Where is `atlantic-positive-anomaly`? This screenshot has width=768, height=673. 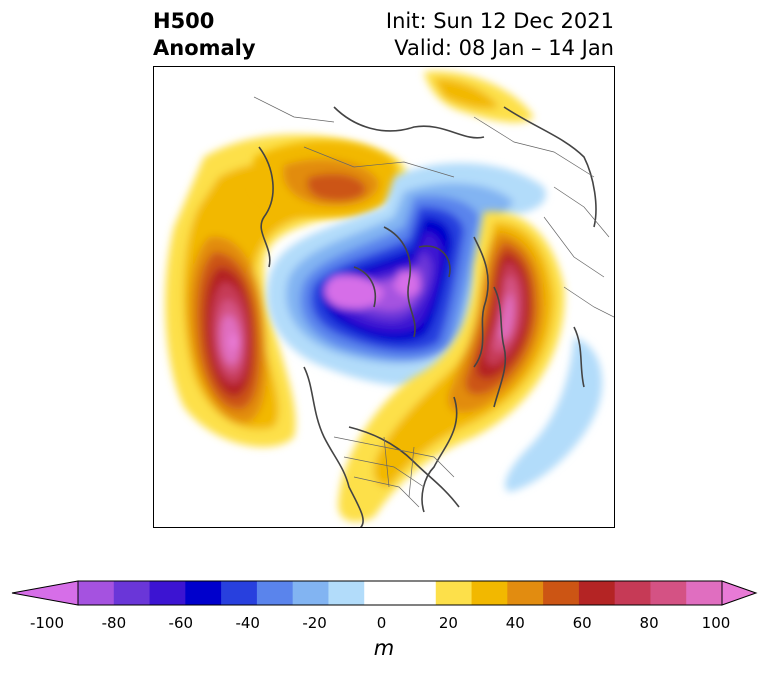
atlantic-positive-anomaly is located at coordinates (451, 366).